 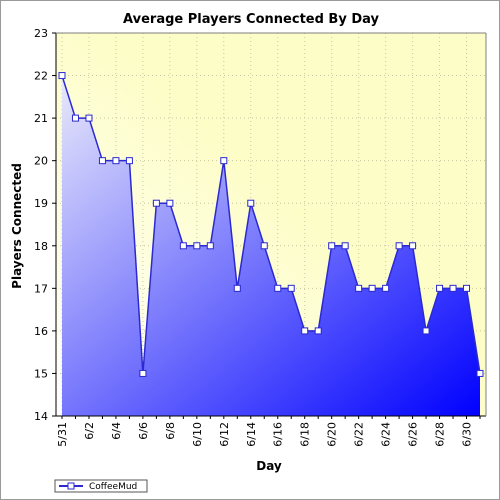 I want to click on x-tick-label: 6/2, so click(x=89, y=431).